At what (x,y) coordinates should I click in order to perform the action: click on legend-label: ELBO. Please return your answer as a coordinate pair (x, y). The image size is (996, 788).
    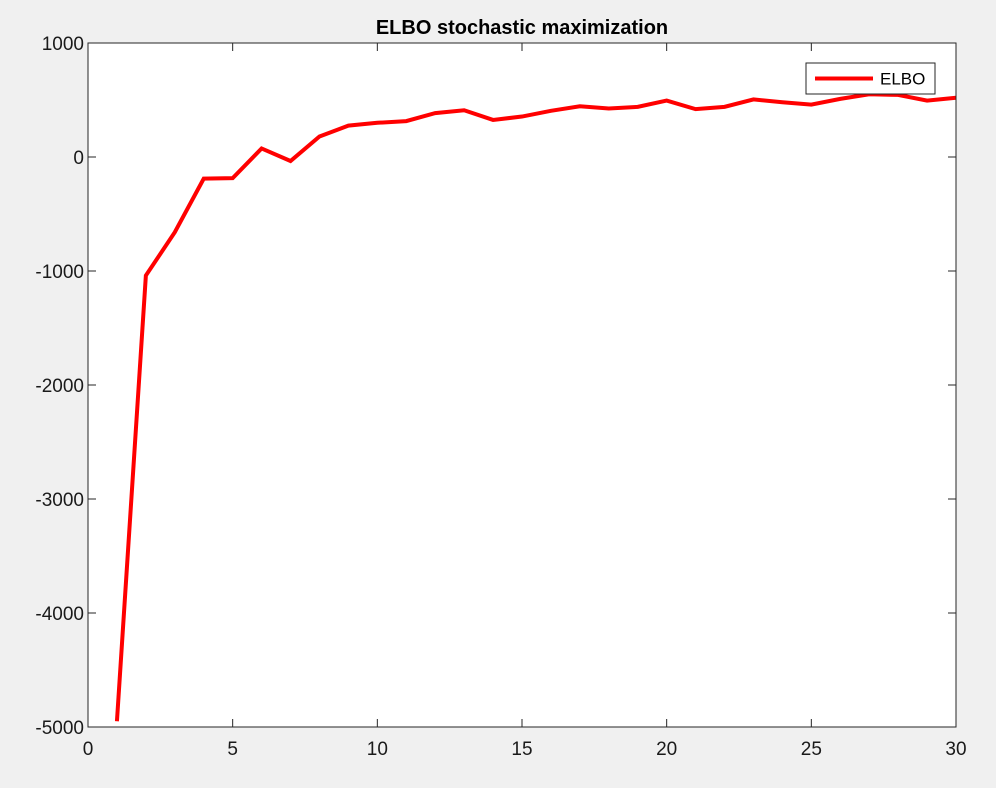
    Looking at the image, I should click on (902, 79).